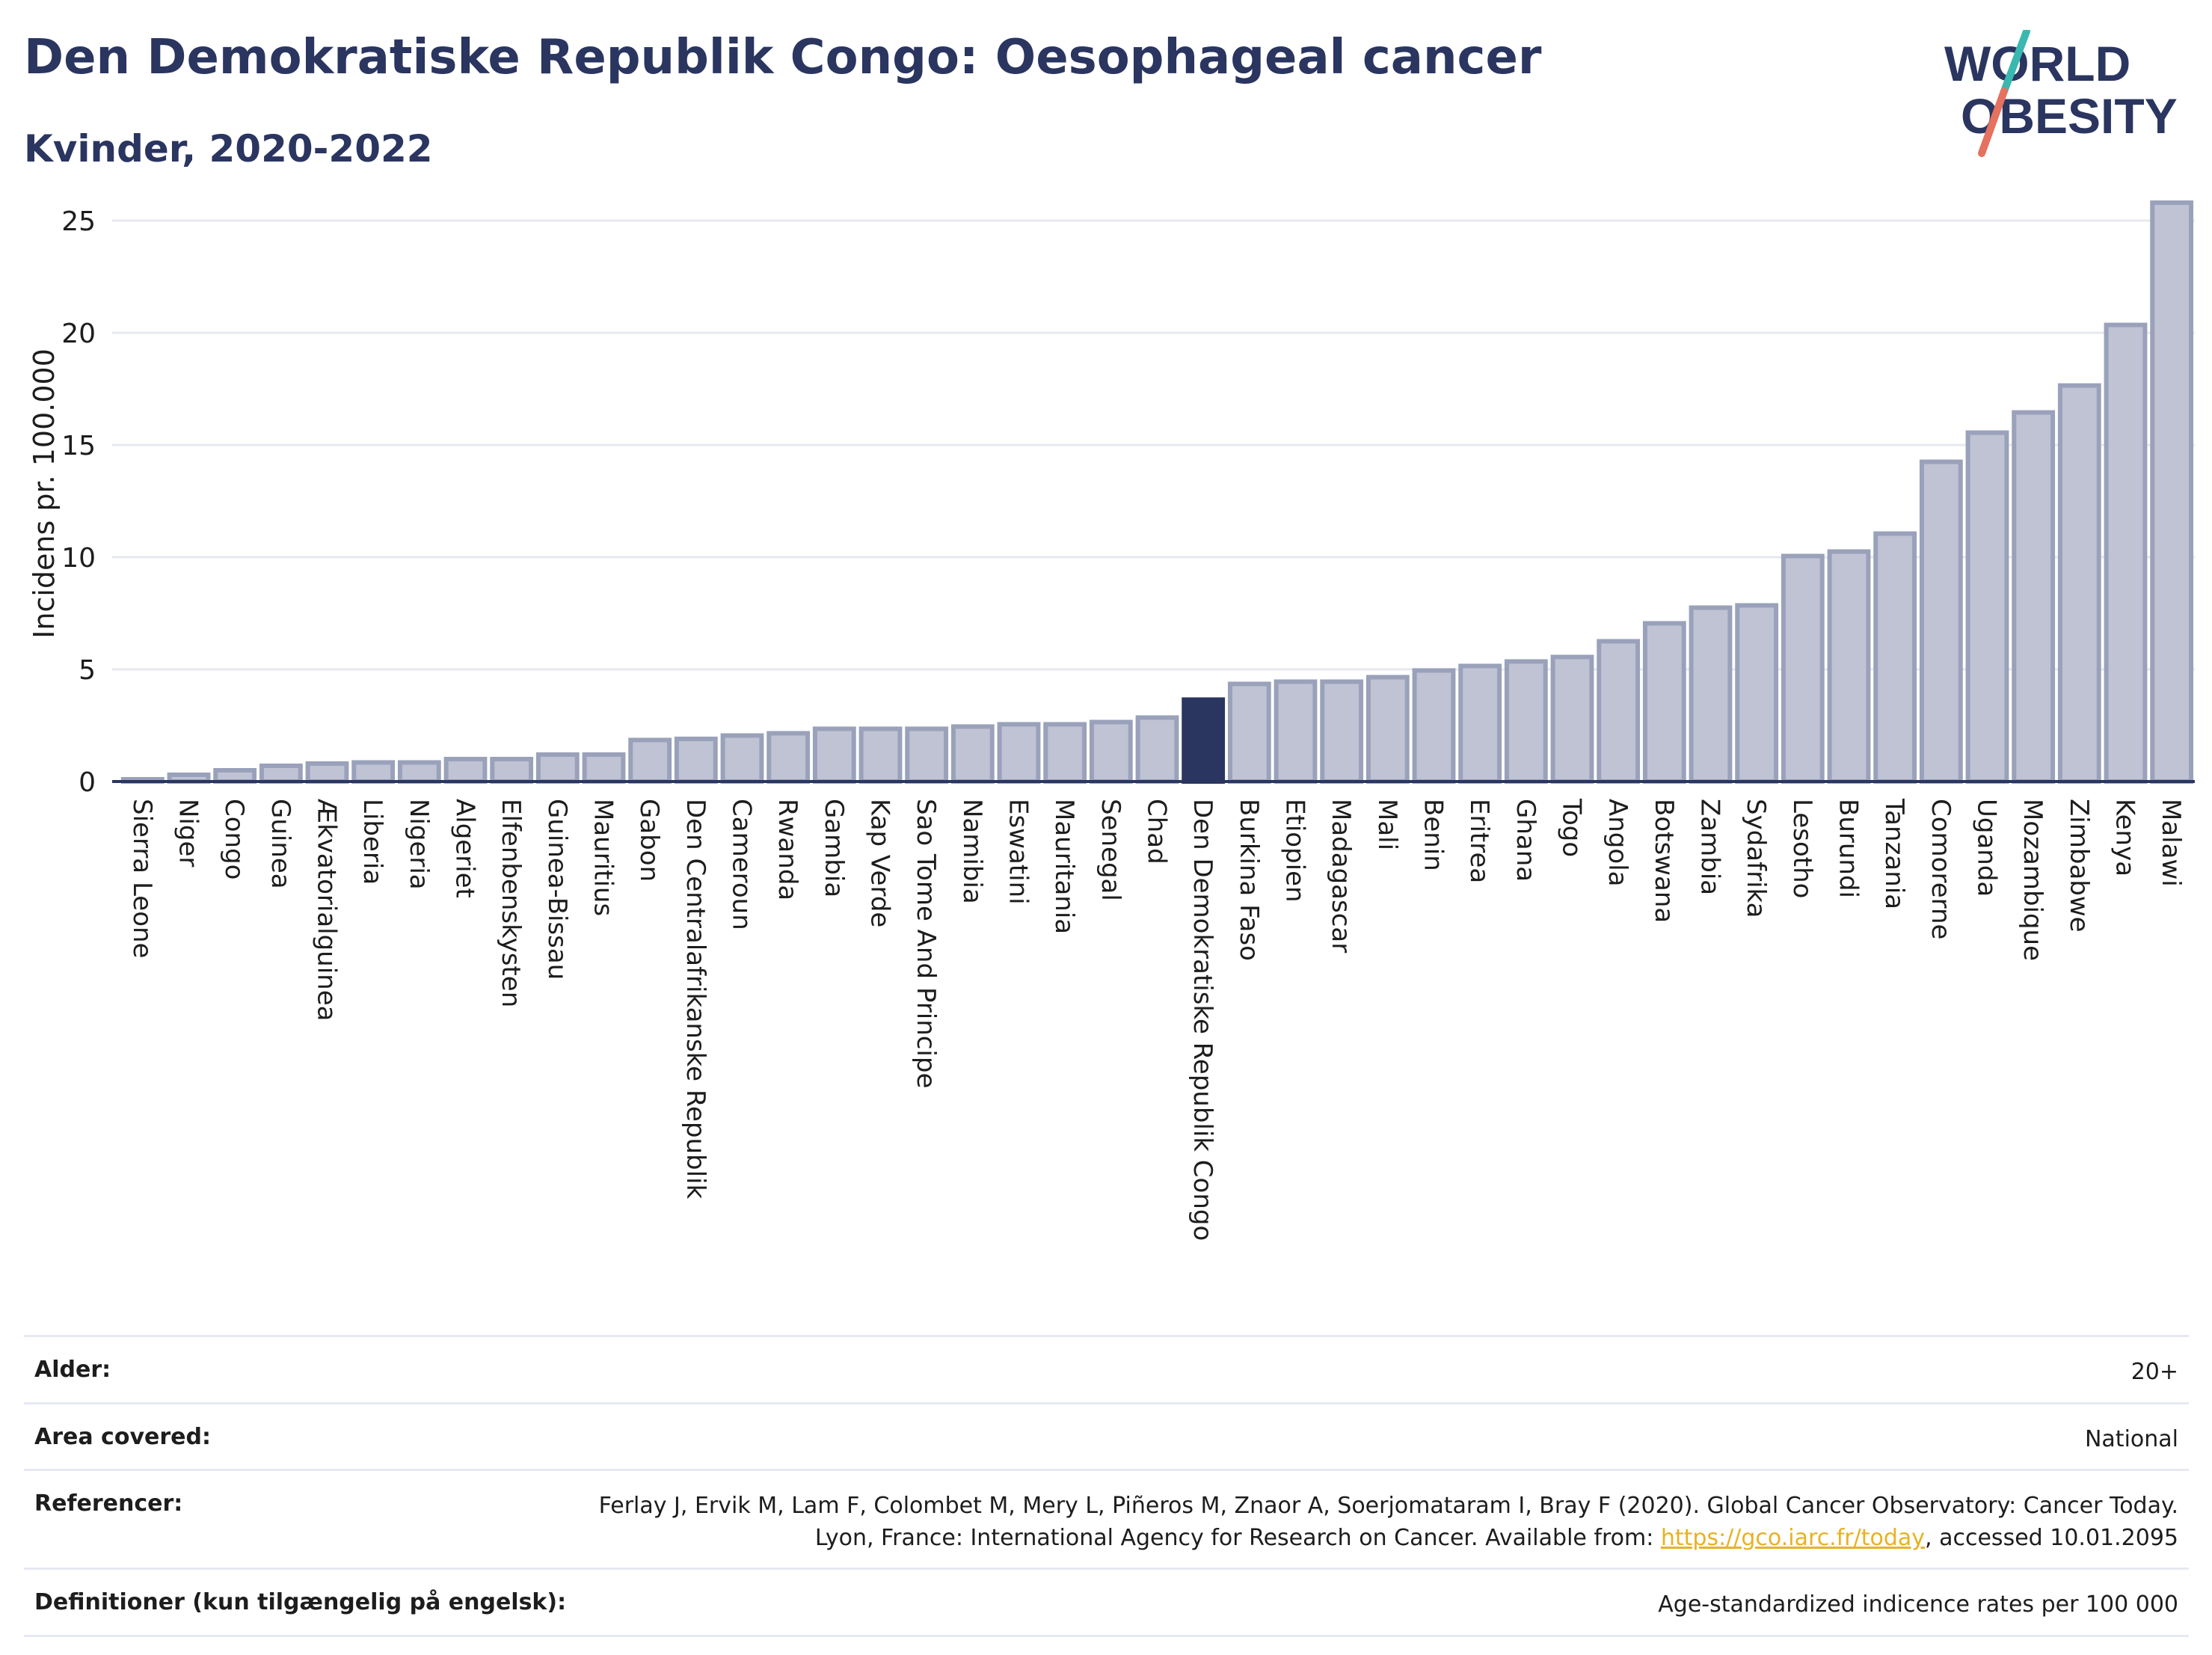  What do you see at coordinates (603, 857) in the screenshot?
I see `x-tick-label: Mauritius` at bounding box center [603, 857].